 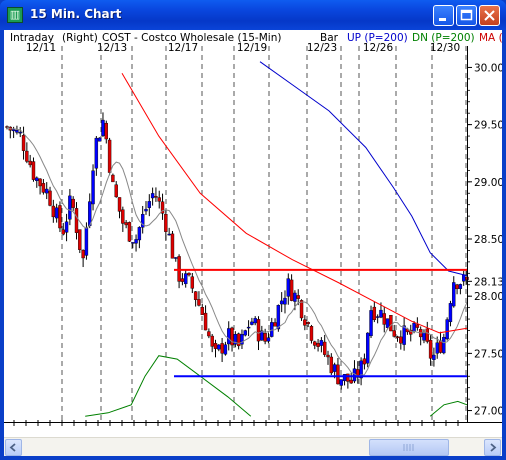 I want to click on minimize-button, so click(x=443, y=15).